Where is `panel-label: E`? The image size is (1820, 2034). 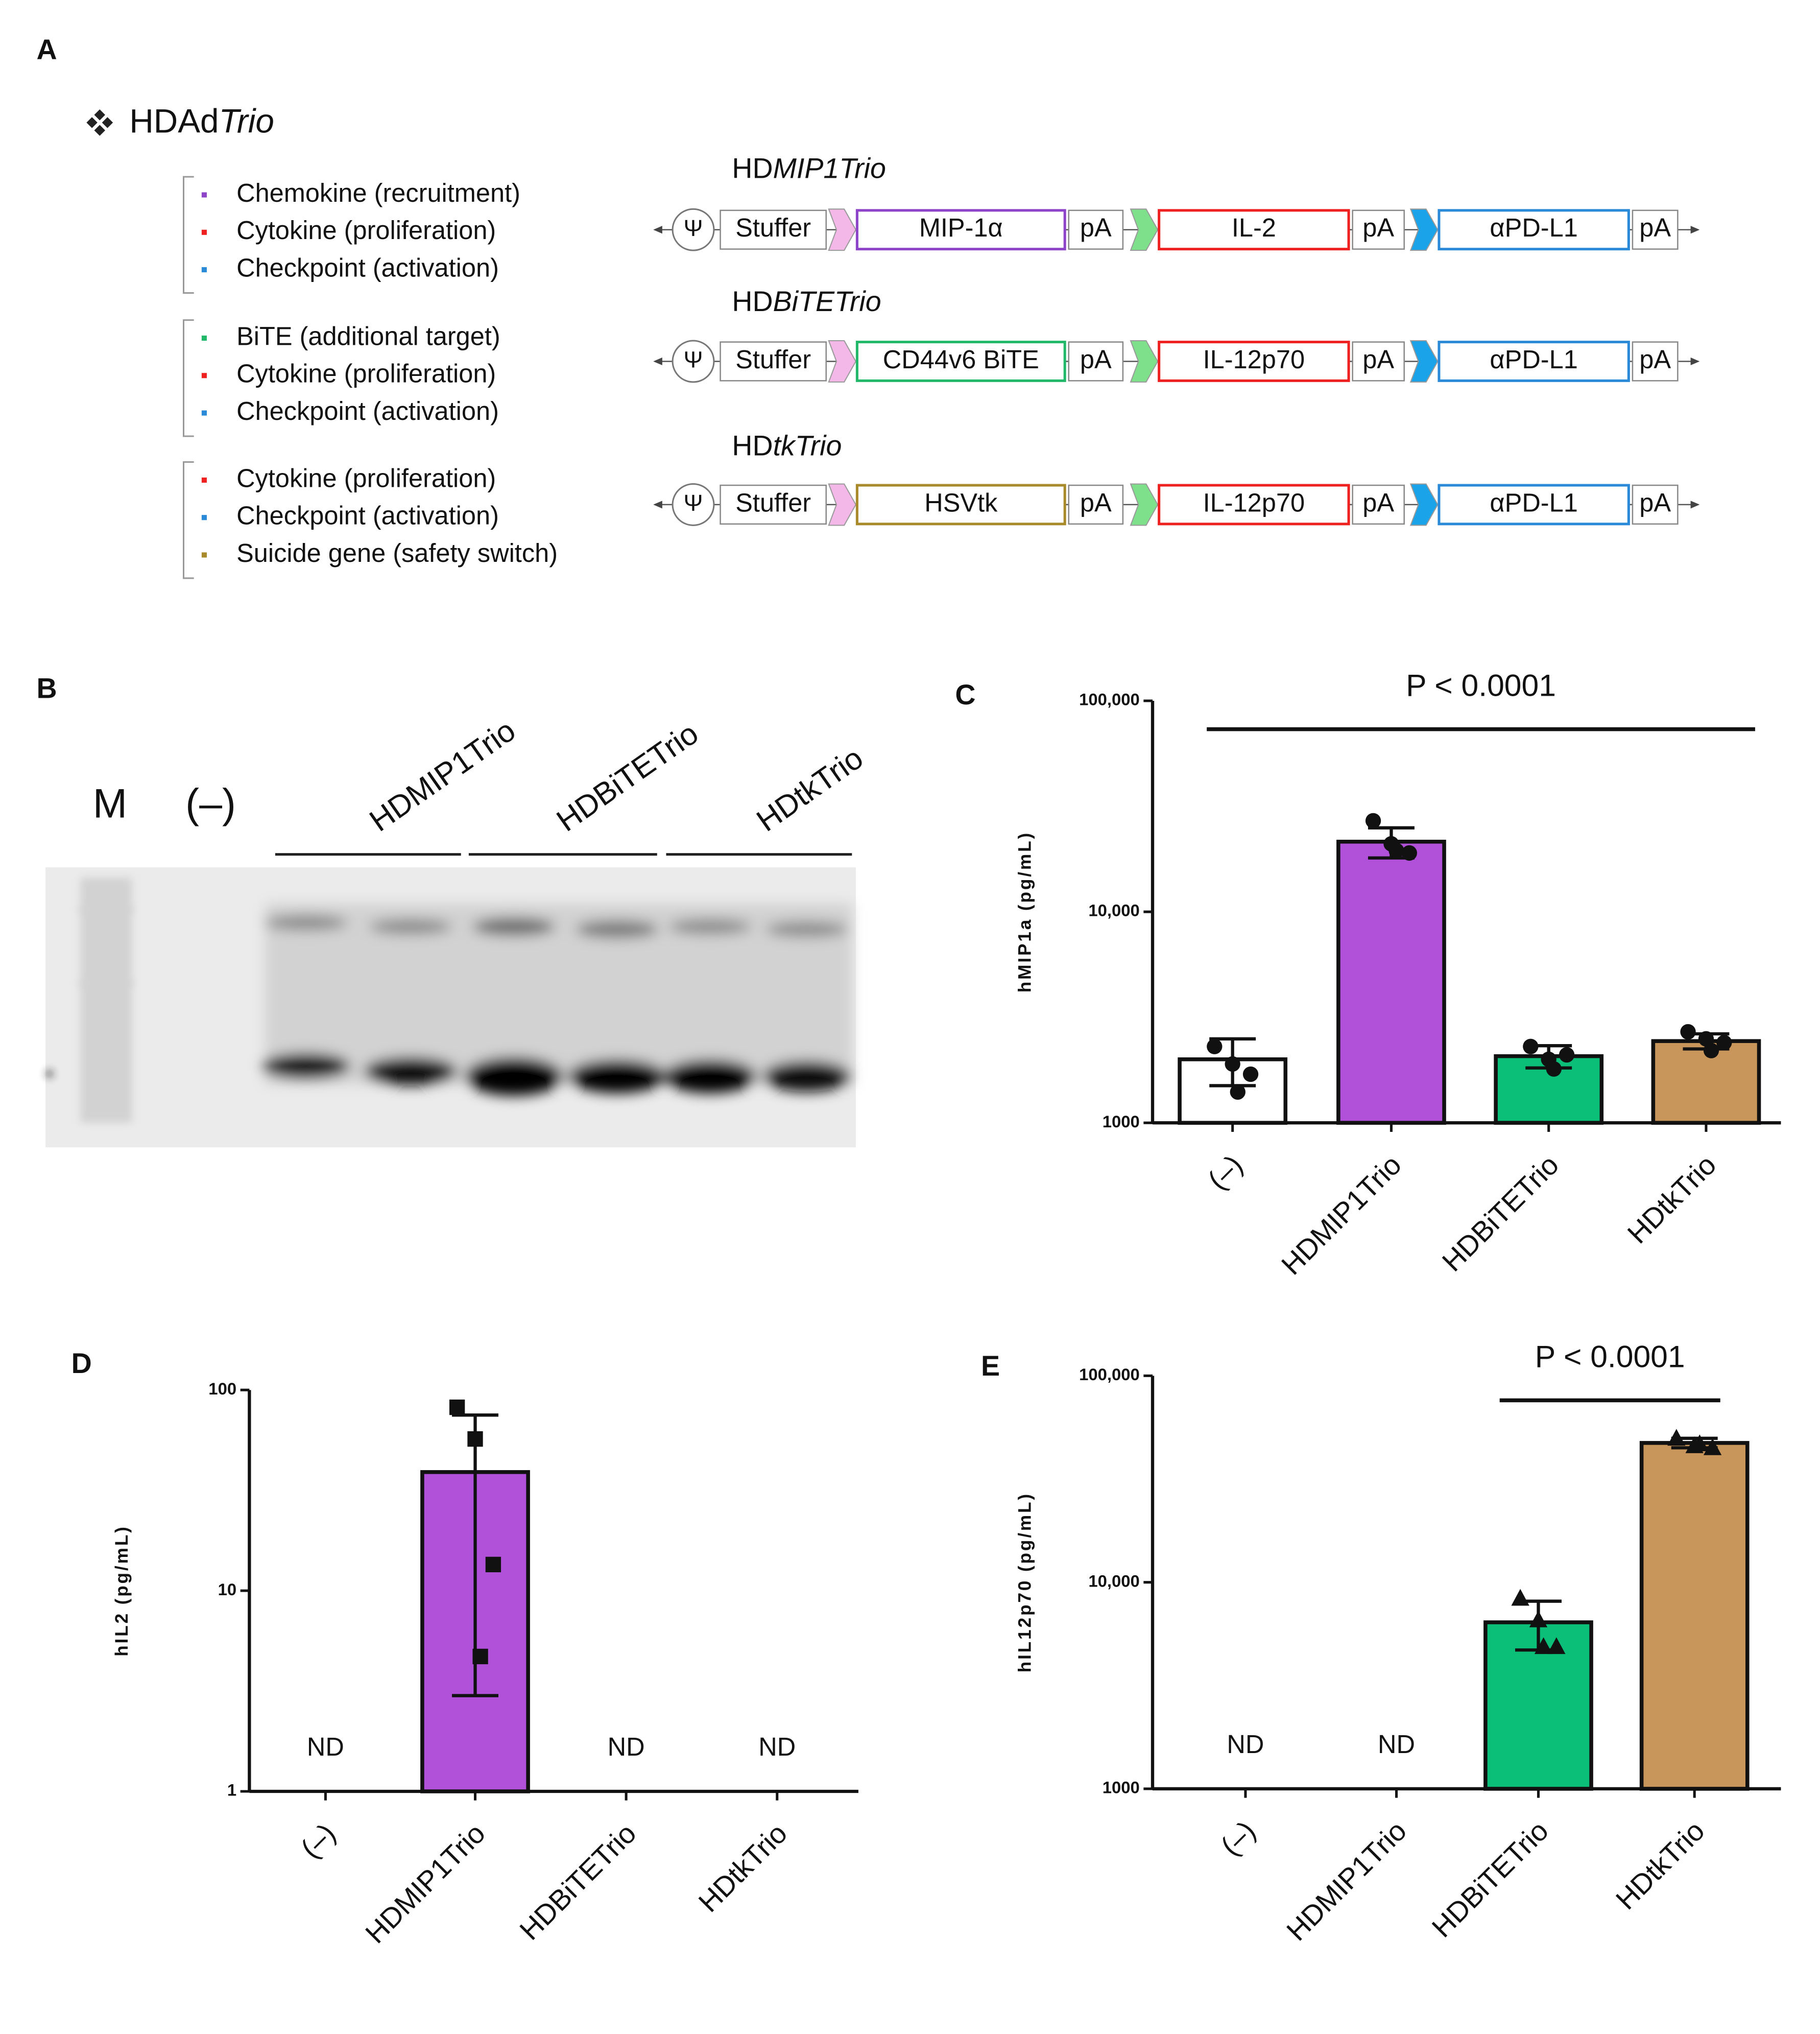 panel-label: E is located at coordinates (990, 1366).